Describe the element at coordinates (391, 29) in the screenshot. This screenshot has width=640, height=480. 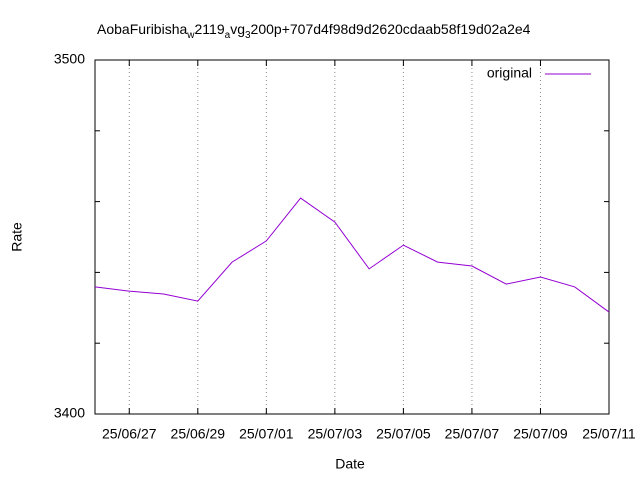
I see `title-part: 200p+707d4f98d9d2620cdaab58f19d02a2e4` at that location.